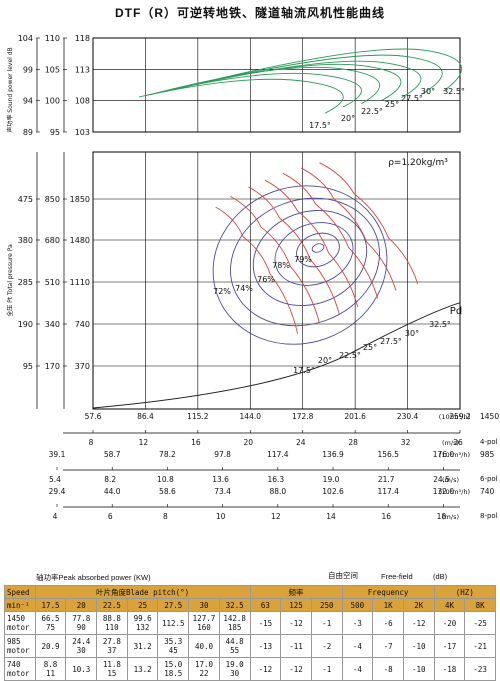  Describe the element at coordinates (465, 592) in the screenshot. I see `table-header-cell: (HZ)` at that location.